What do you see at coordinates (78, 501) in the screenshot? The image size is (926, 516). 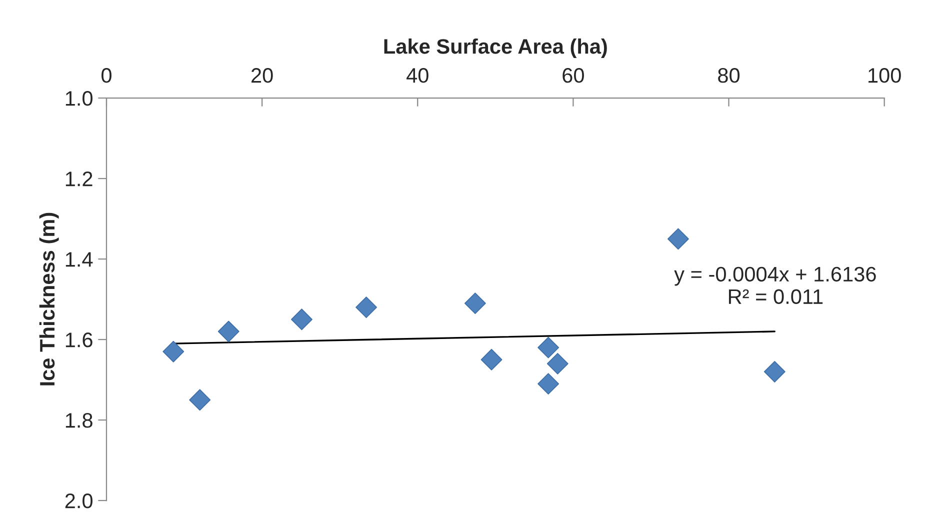 I see `y-tick-label: 2.0` at bounding box center [78, 501].